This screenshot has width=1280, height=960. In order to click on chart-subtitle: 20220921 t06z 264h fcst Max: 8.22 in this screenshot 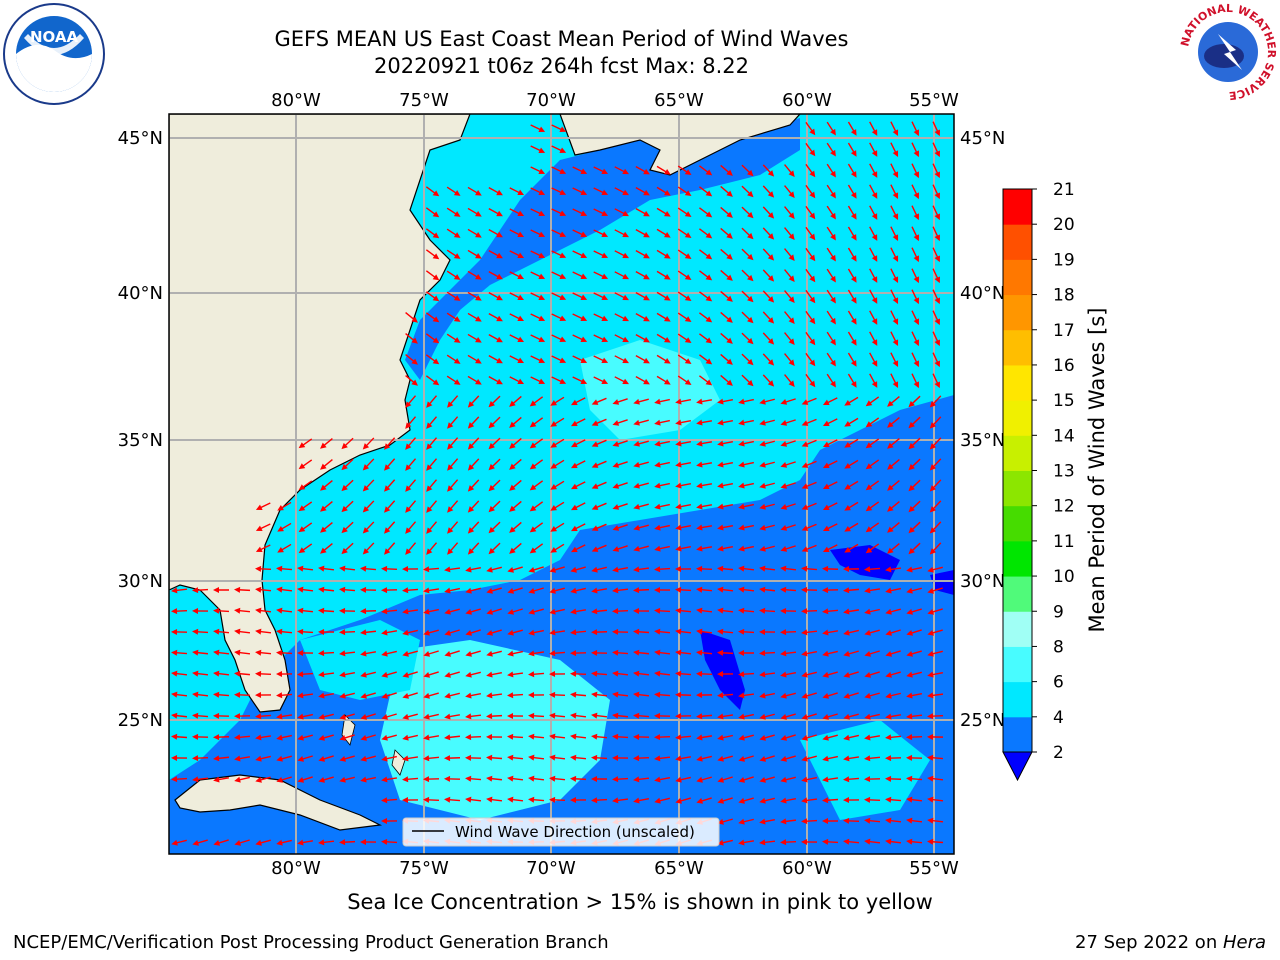, I will do `click(561, 66)`.